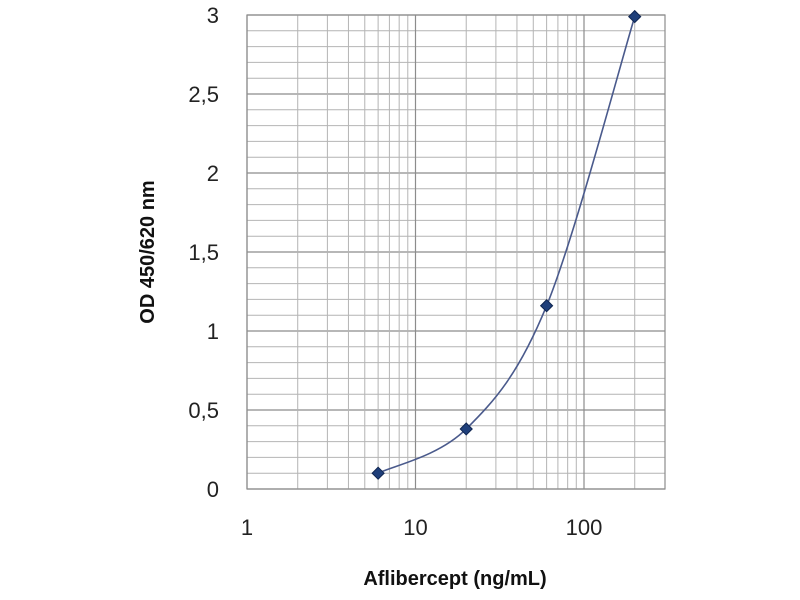  Describe the element at coordinates (213, 15) in the screenshot. I see `y-tick-label: 3` at that location.